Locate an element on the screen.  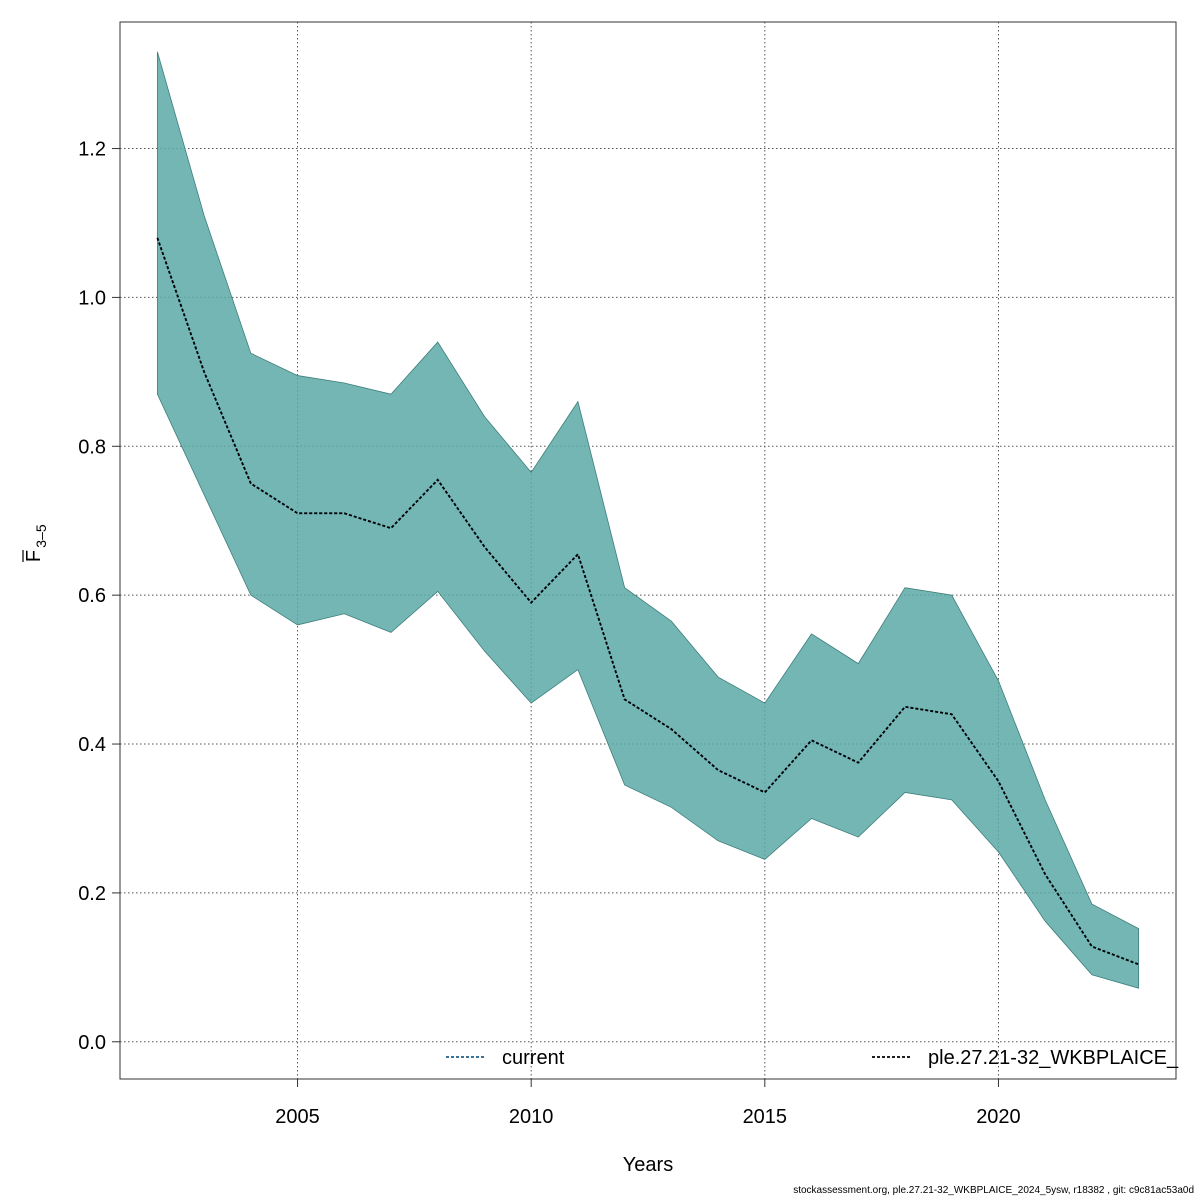
y-tick-label: 0.2 is located at coordinates (92, 894).